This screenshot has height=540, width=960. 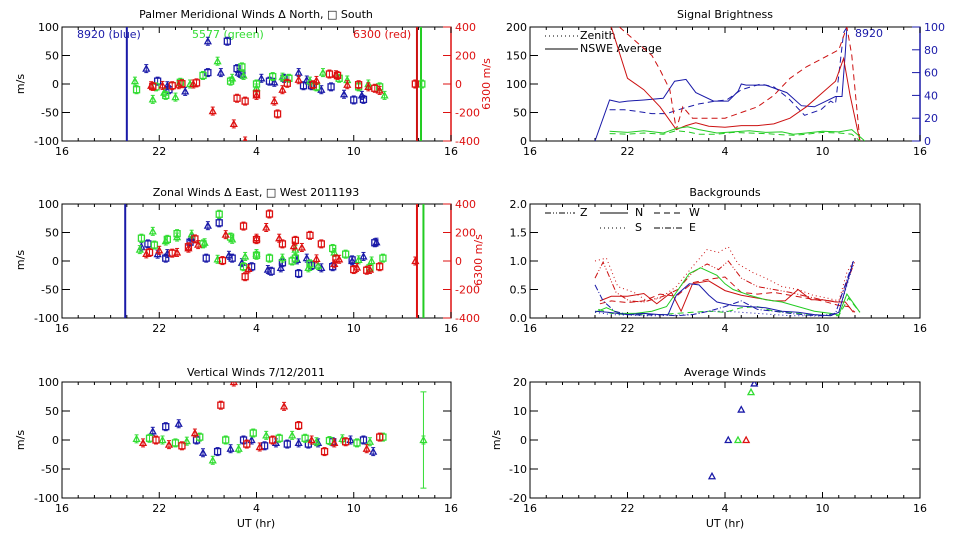 I want to click on brightness-ytick-label: 200, so click(x=516, y=27).